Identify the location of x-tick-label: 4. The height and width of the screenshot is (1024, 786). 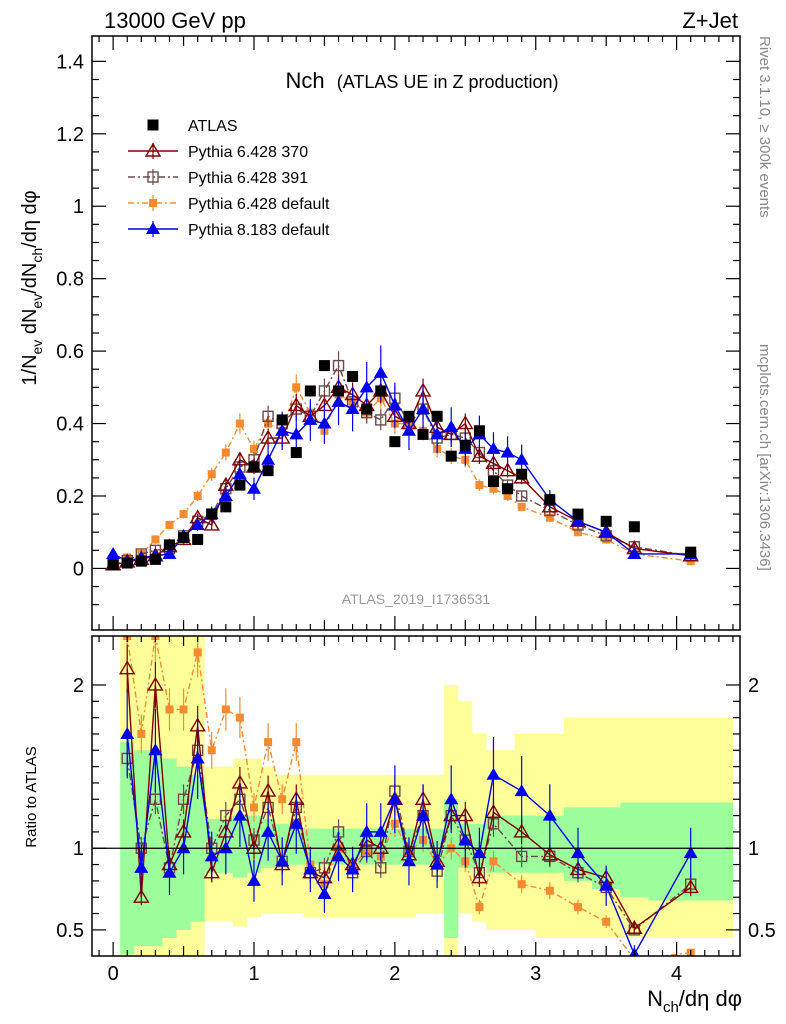
(676, 974).